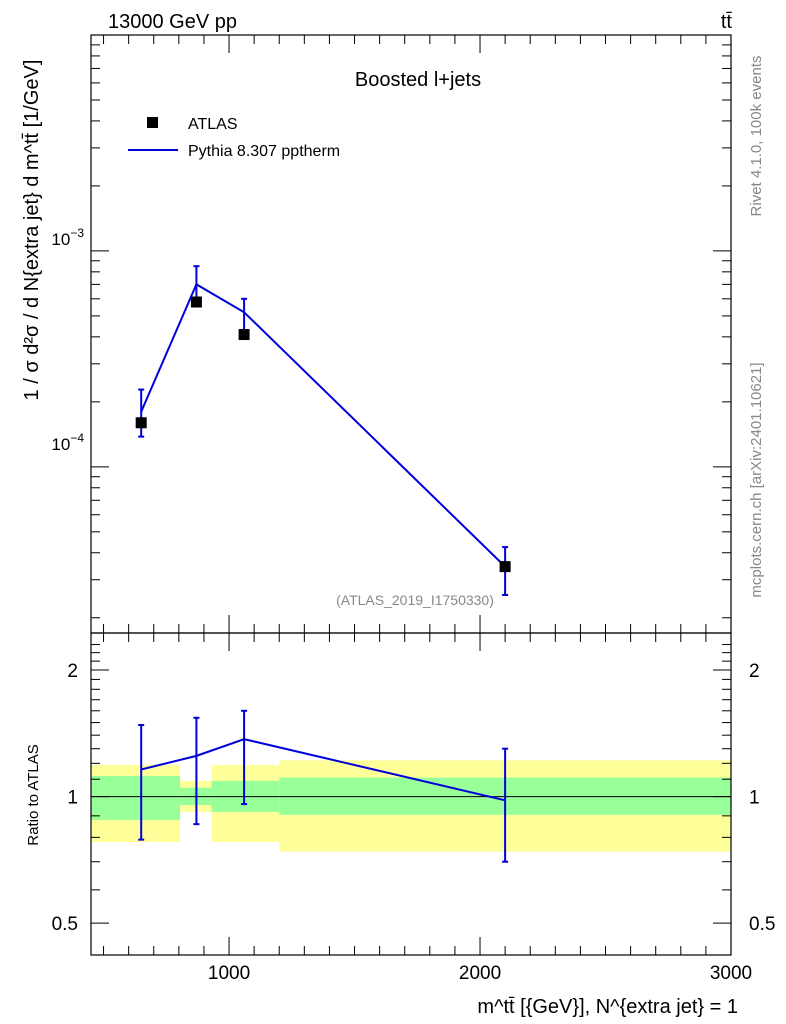 The height and width of the screenshot is (1024, 786). I want to click on y-tick-label-1e-3: 10⁻³, so click(67, 237).